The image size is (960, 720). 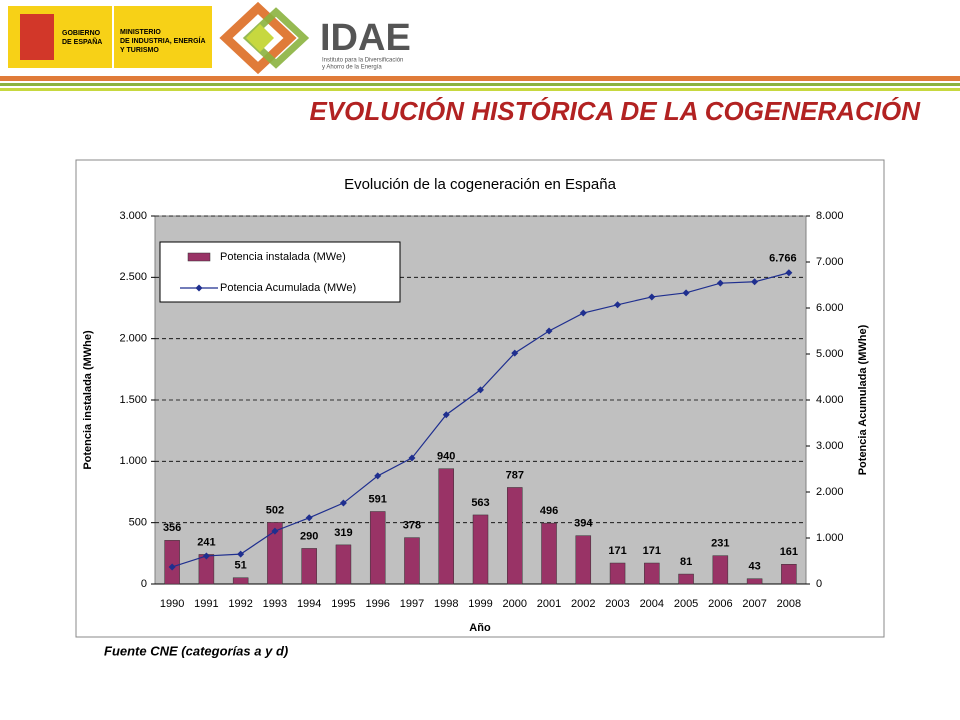 I want to click on y-tick-label: 3.000, so click(x=133, y=216).